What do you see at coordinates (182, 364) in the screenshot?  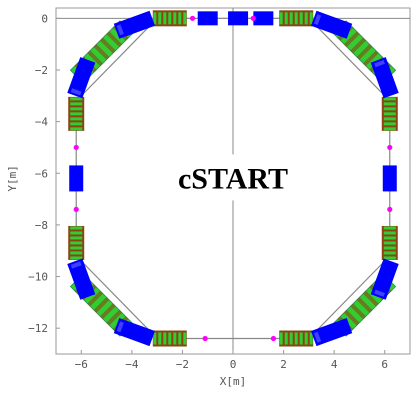 I see `x-tick-label: −2` at bounding box center [182, 364].